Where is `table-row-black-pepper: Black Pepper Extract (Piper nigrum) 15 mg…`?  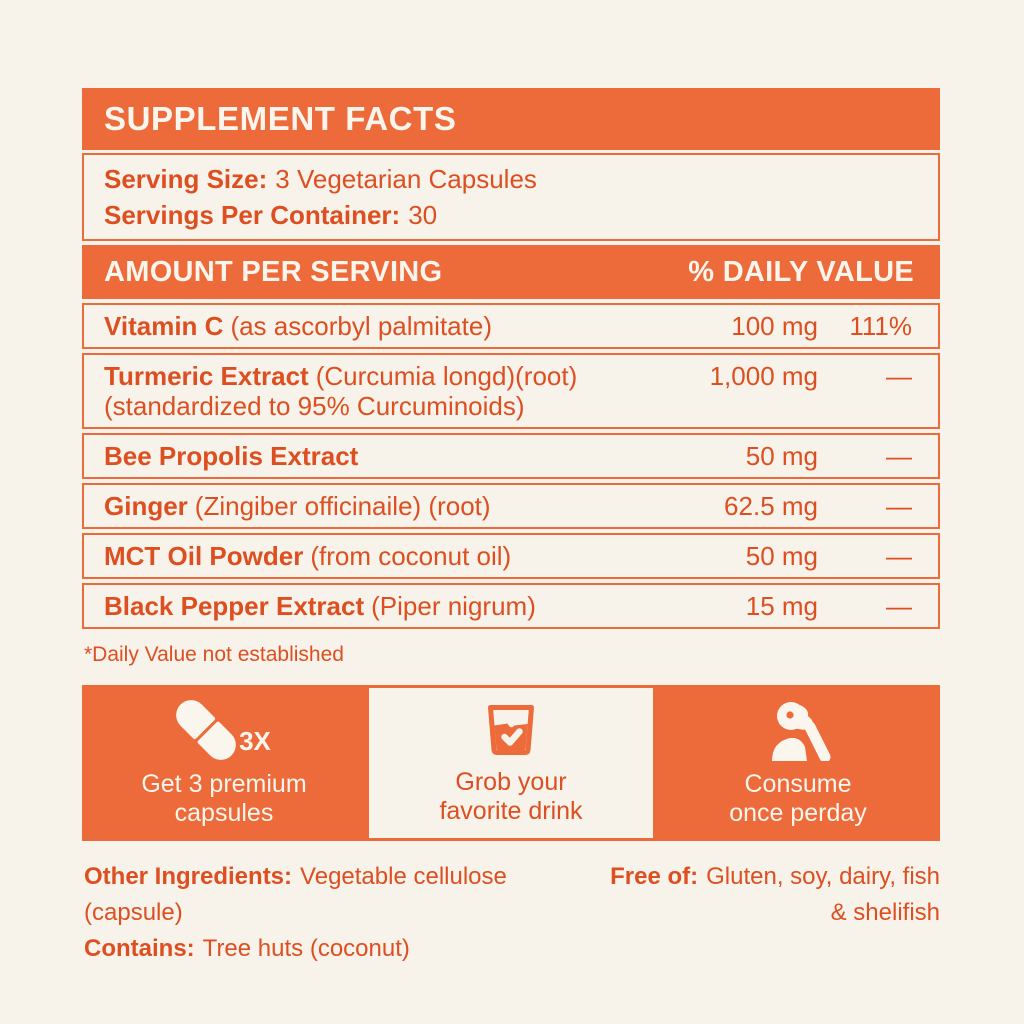
table-row-black-pepper: Black Pepper Extract (Piper nigrum) 15 mg… is located at coordinates (511, 606).